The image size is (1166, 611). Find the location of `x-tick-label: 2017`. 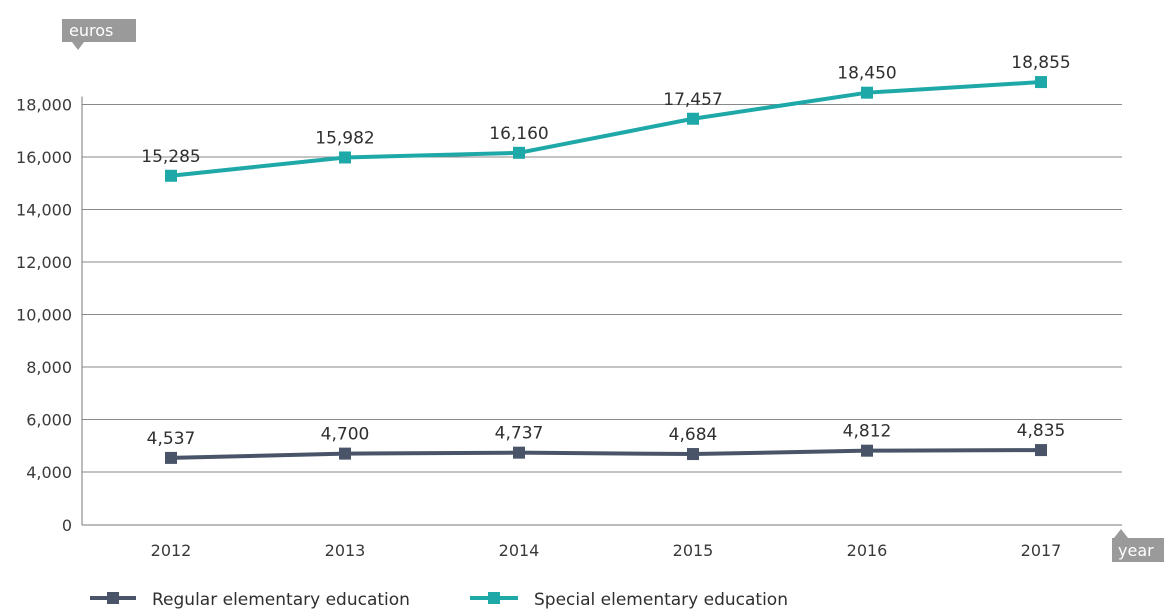

x-tick-label: 2017 is located at coordinates (1041, 550).